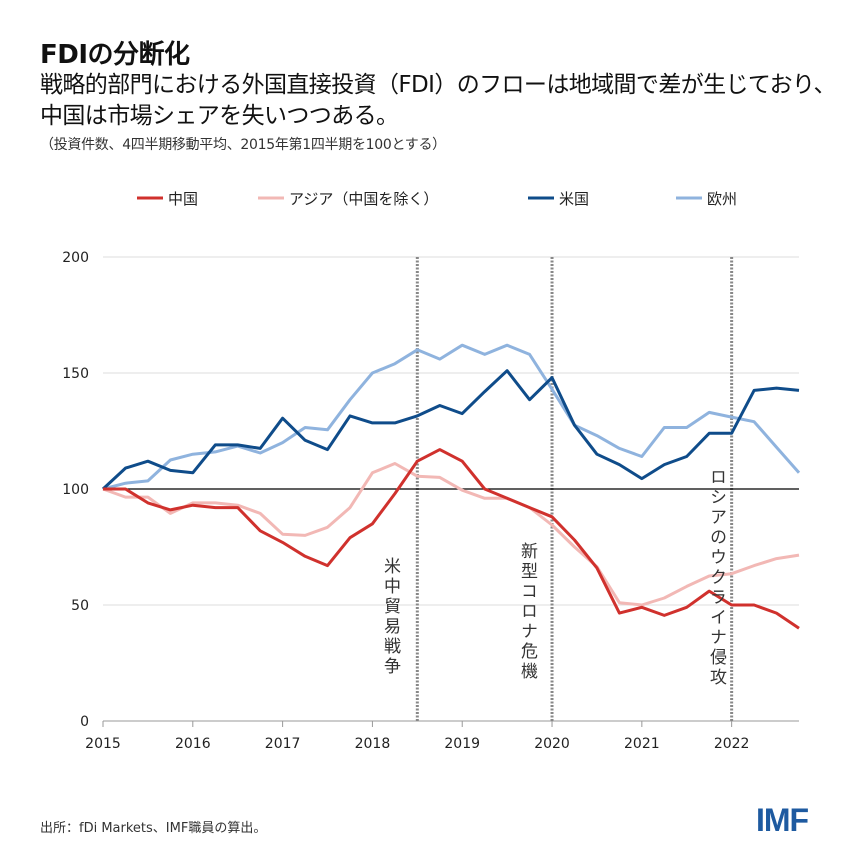  I want to click on x-tick-label: 2016, so click(193, 744).